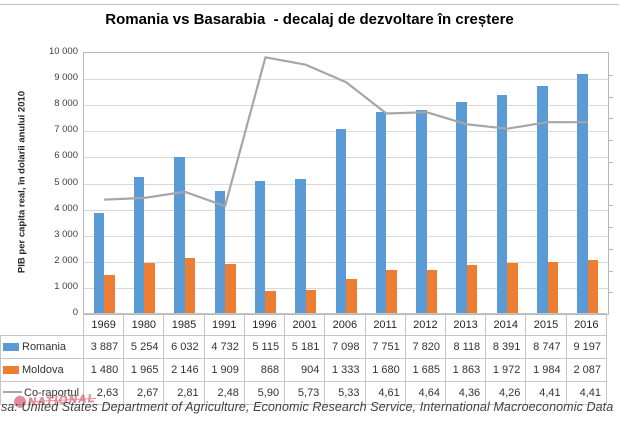 The height and width of the screenshot is (421, 619). Describe the element at coordinates (345, 370) in the screenshot. I see `value-cell-moldova: 1 333` at that location.